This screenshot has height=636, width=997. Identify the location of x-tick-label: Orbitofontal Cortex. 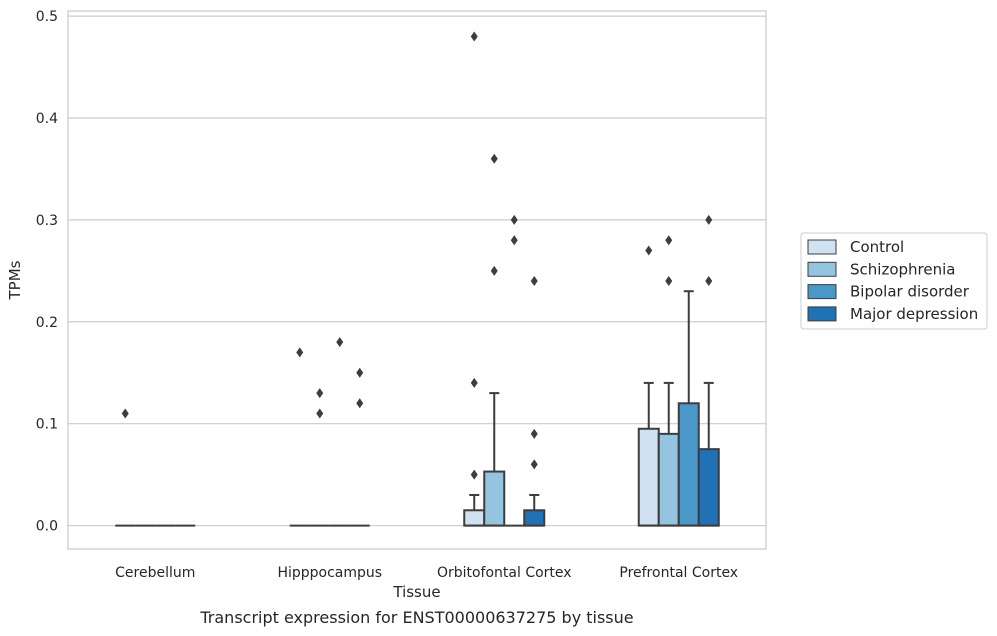
(504, 573).